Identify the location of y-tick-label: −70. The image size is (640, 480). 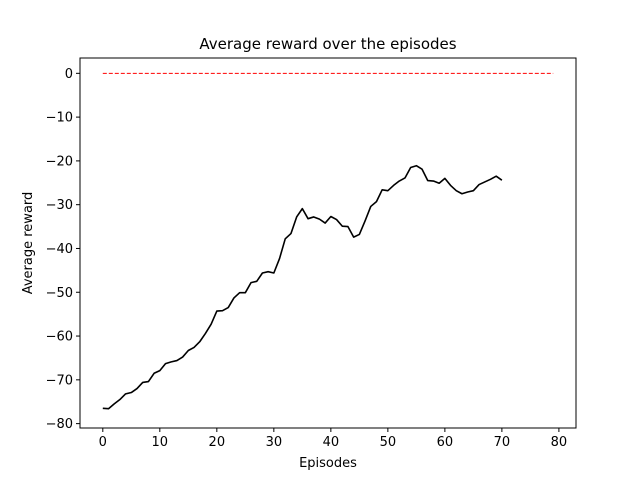
(59, 380).